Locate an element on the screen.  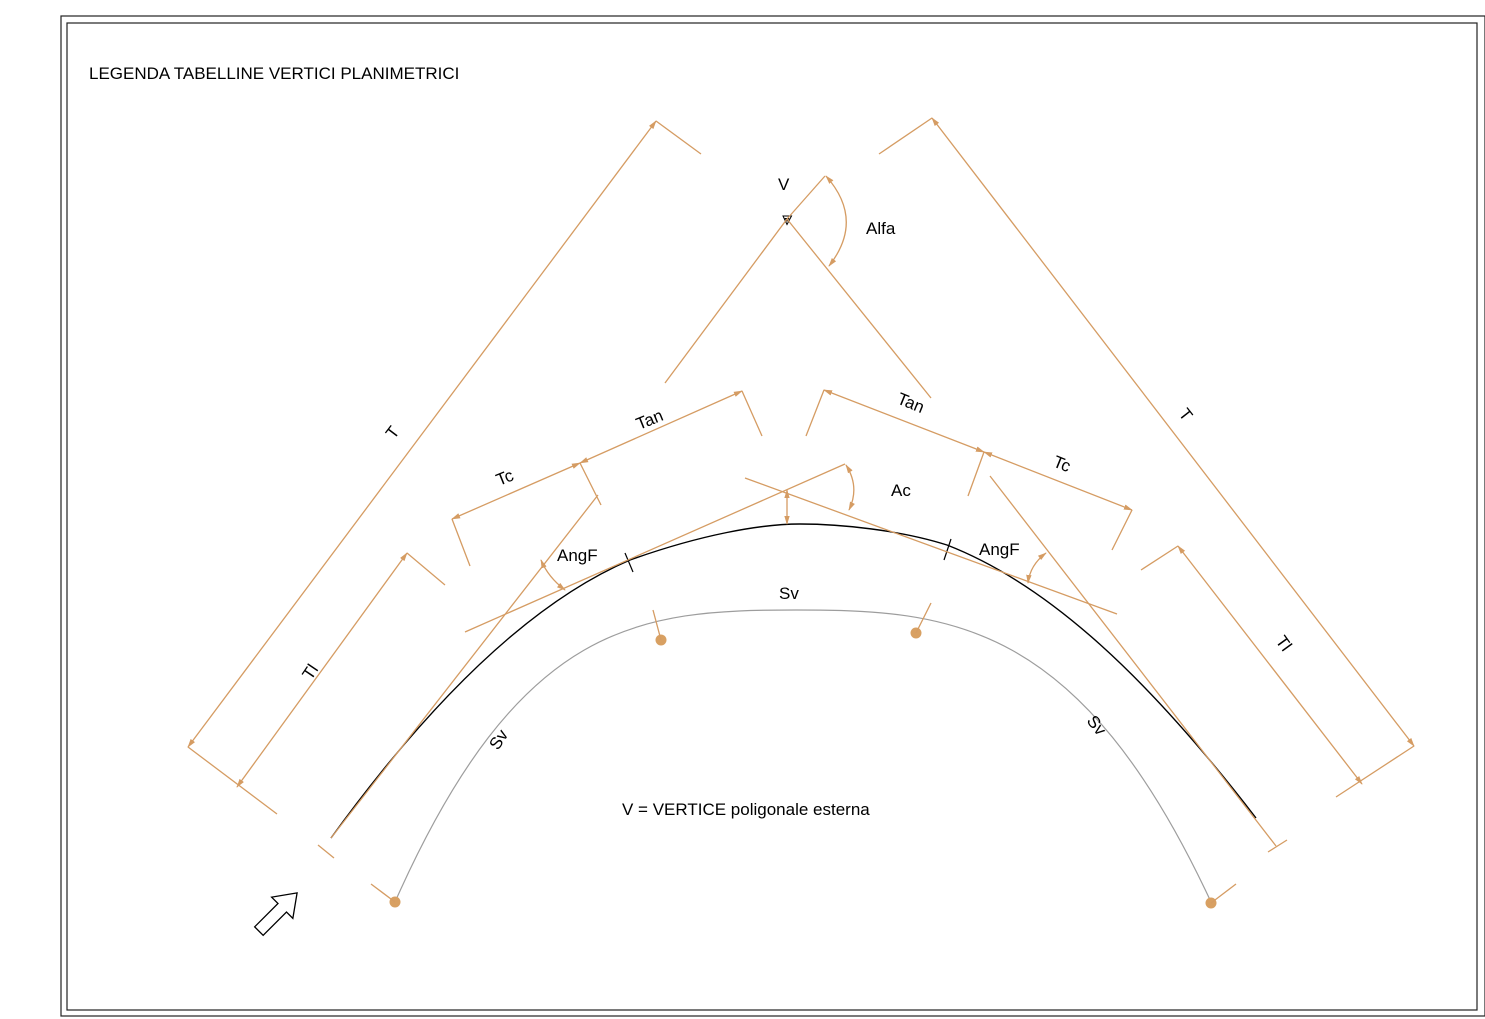
ac-arc is located at coordinates (850, 487).